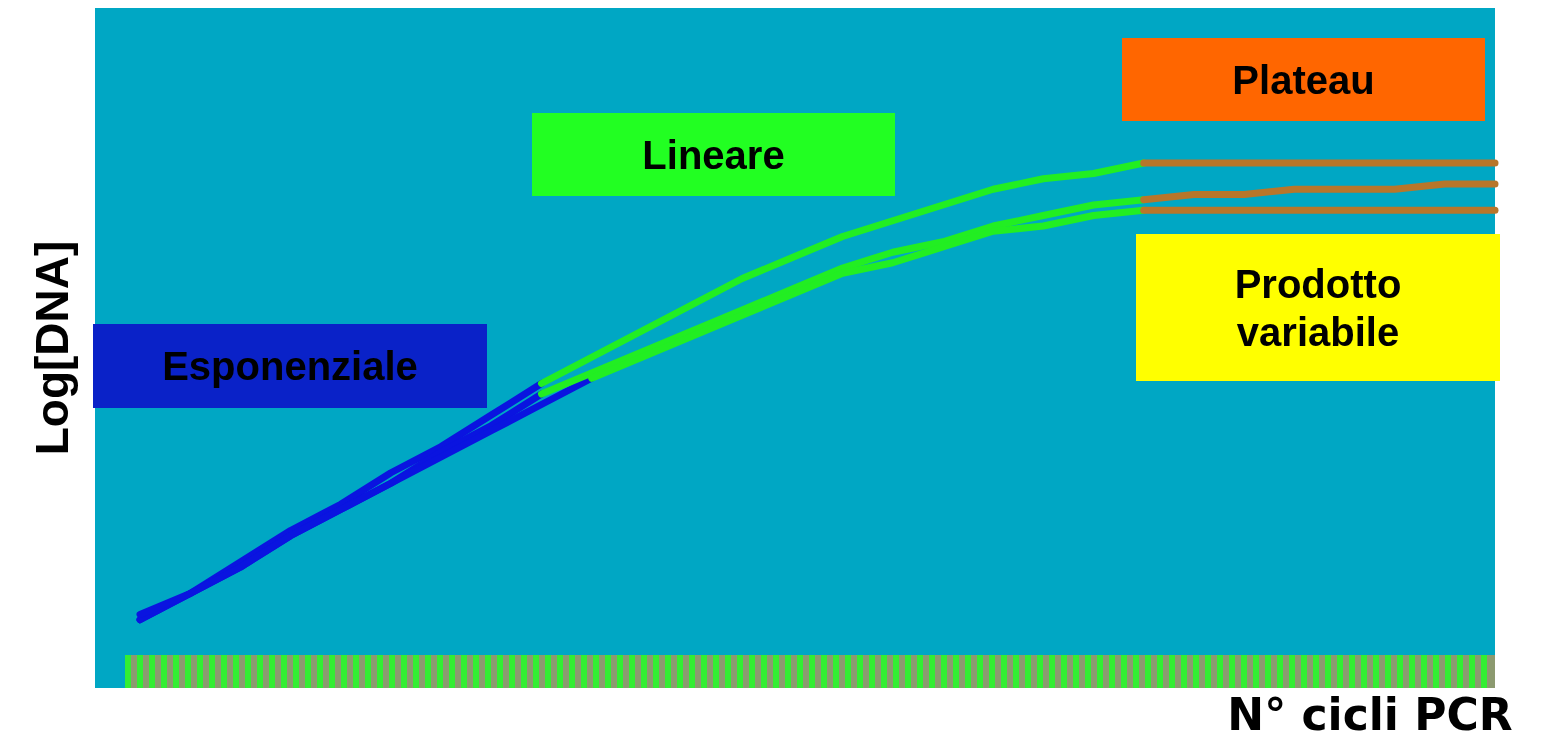 The height and width of the screenshot is (746, 1563). I want to click on label-box: Lineare, so click(713, 154).